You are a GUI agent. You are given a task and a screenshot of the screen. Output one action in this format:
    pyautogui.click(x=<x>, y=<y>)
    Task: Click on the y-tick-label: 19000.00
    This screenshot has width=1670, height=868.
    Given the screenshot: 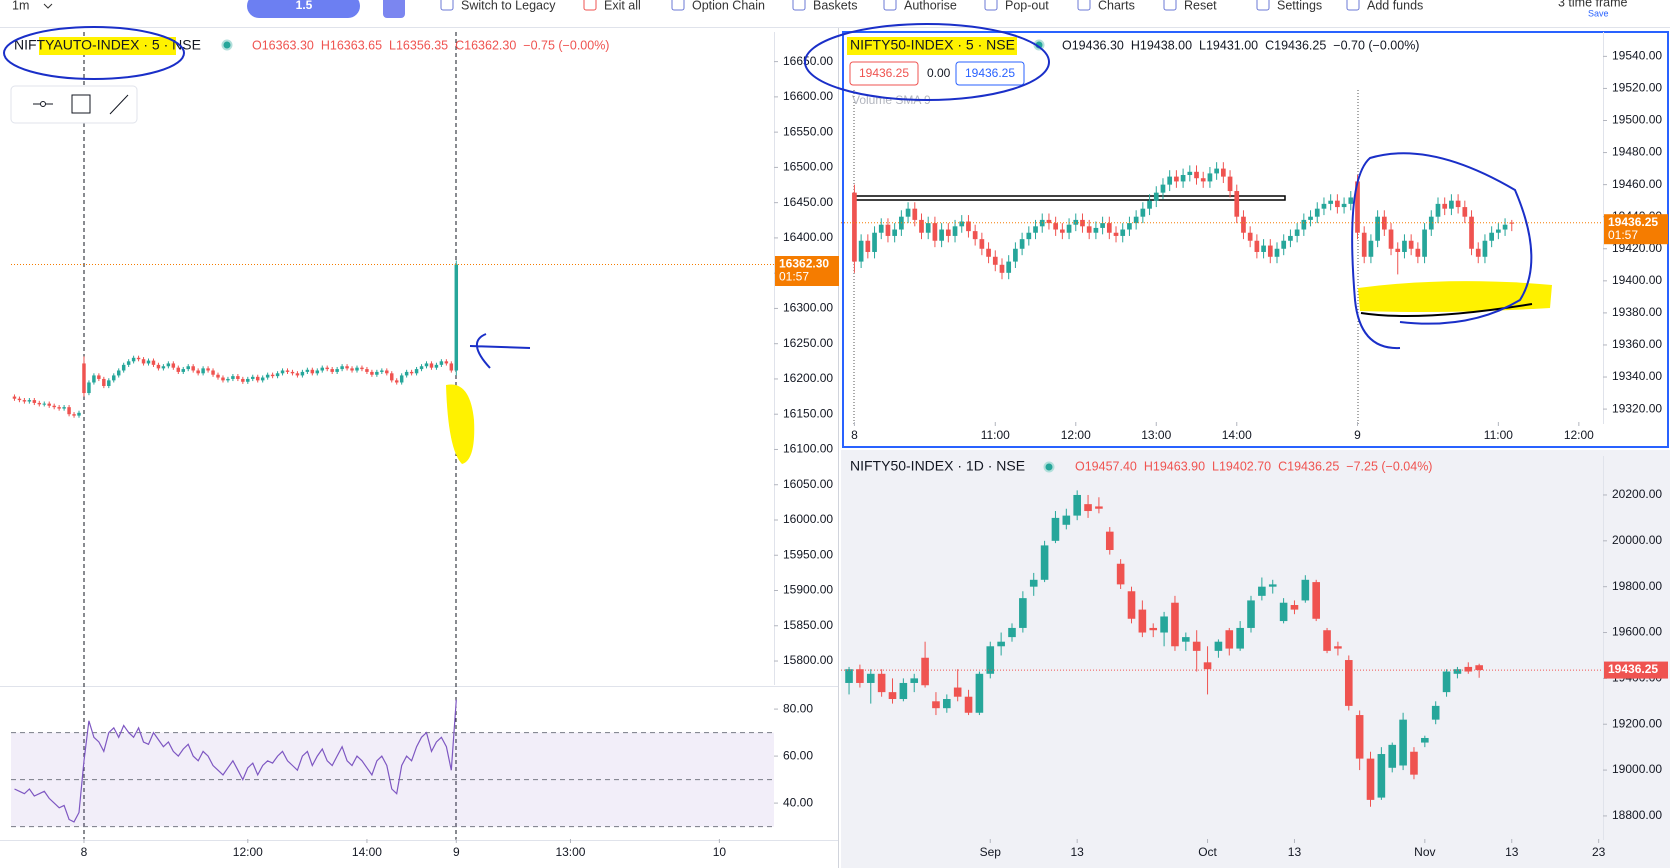 What is the action you would take?
    pyautogui.click(x=1637, y=769)
    